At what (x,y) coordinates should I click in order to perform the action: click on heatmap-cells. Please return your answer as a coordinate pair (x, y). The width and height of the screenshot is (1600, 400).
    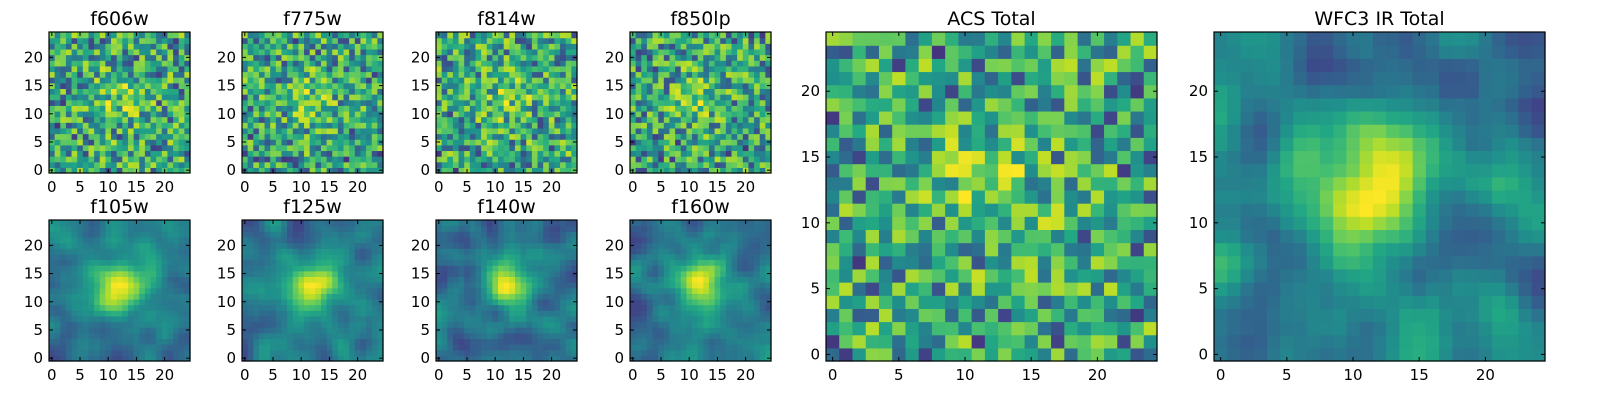
    Looking at the image, I should click on (701, 291).